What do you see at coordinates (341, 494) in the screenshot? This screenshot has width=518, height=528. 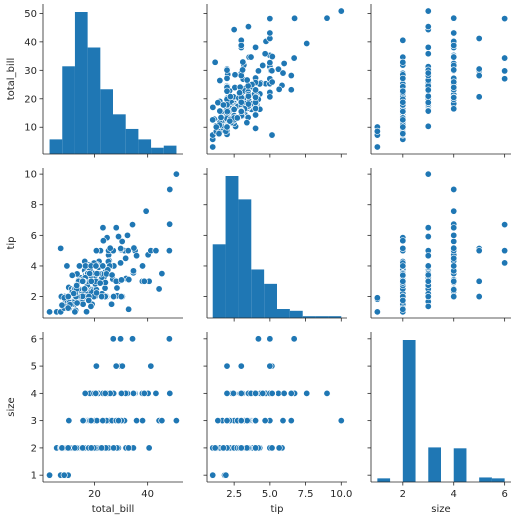 I see `x-tick-label: 10.0` at bounding box center [341, 494].